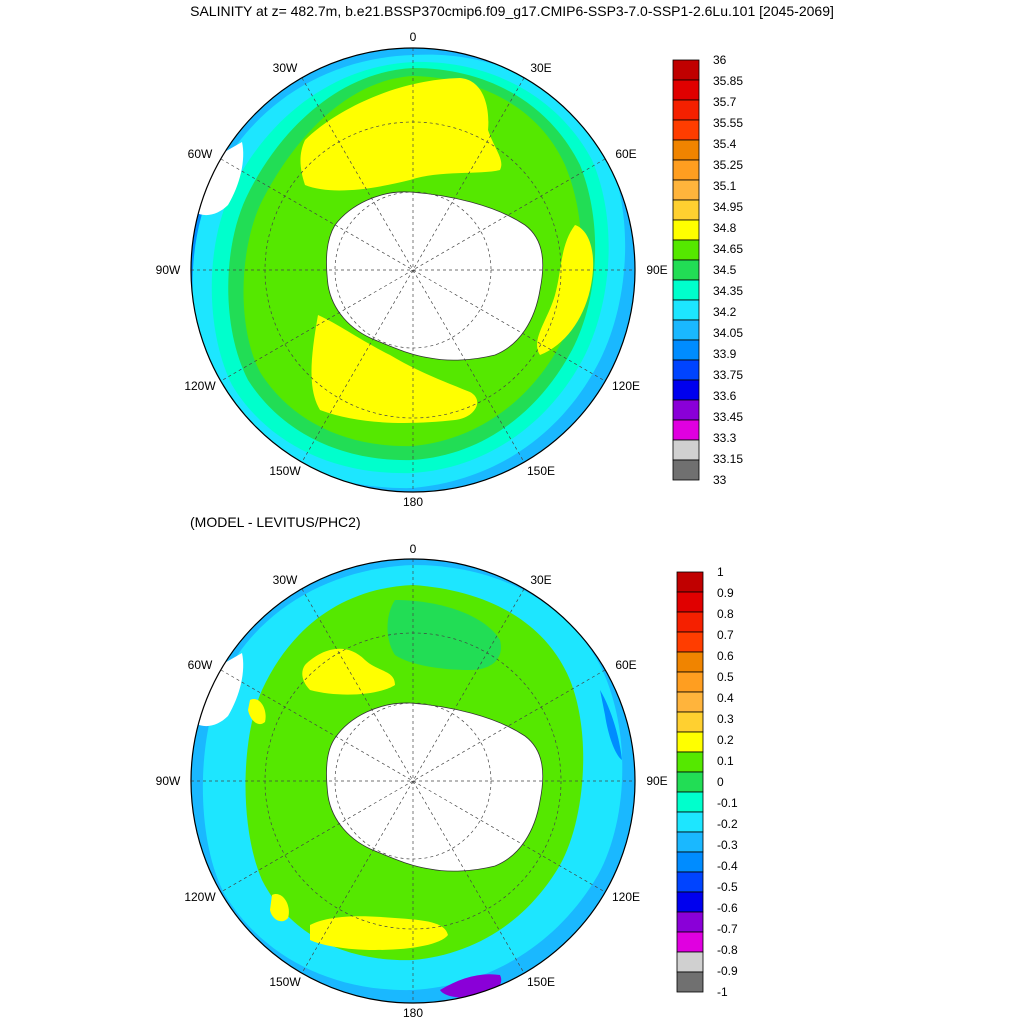 The image size is (1024, 1024). Describe the element at coordinates (541, 580) in the screenshot. I see `lon-label-30e-diff: 30E` at that location.